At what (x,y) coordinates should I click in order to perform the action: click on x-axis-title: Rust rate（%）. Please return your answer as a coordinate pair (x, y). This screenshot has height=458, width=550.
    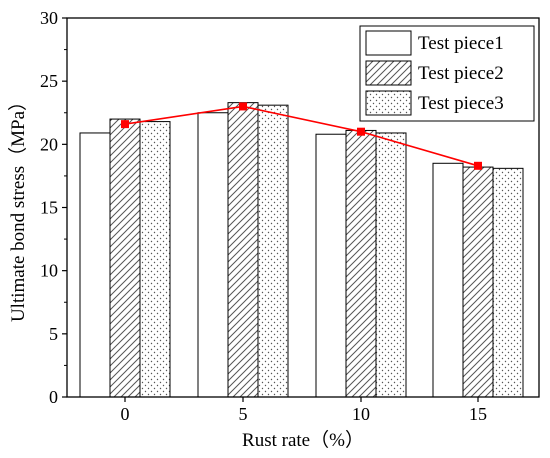
    Looking at the image, I should click on (303, 440).